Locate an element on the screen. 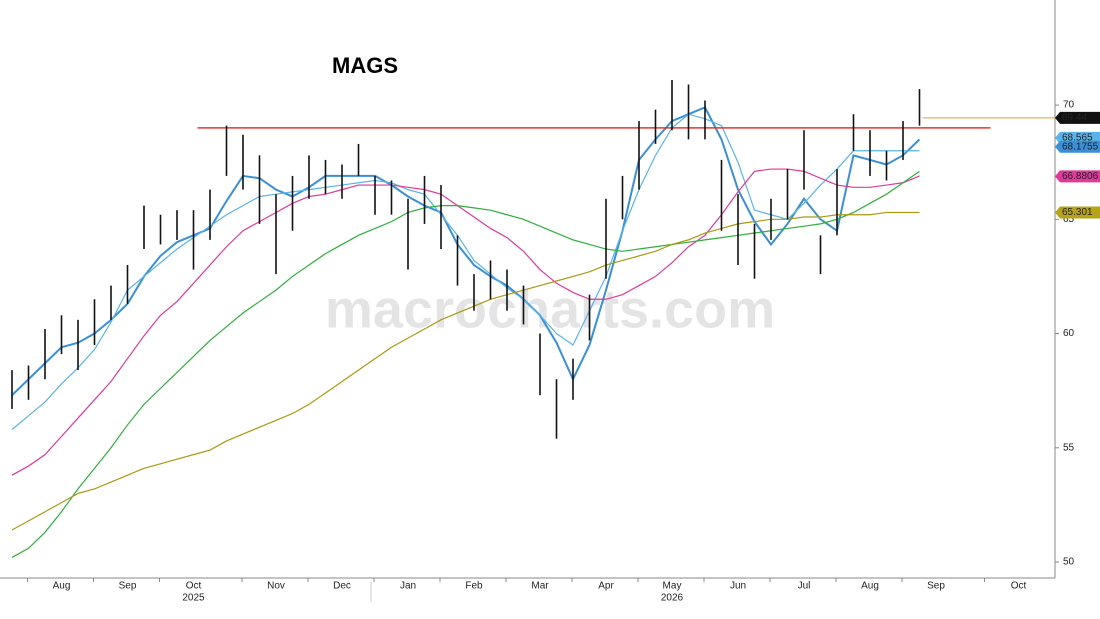 The image size is (1100, 619). year-label: 2026 is located at coordinates (672, 598).